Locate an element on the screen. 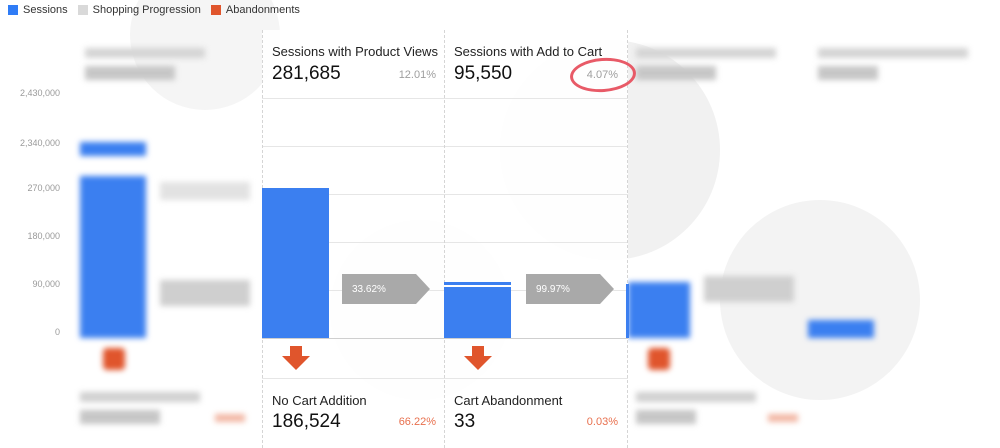  y-axis-tick: 0 is located at coordinates (57, 332).